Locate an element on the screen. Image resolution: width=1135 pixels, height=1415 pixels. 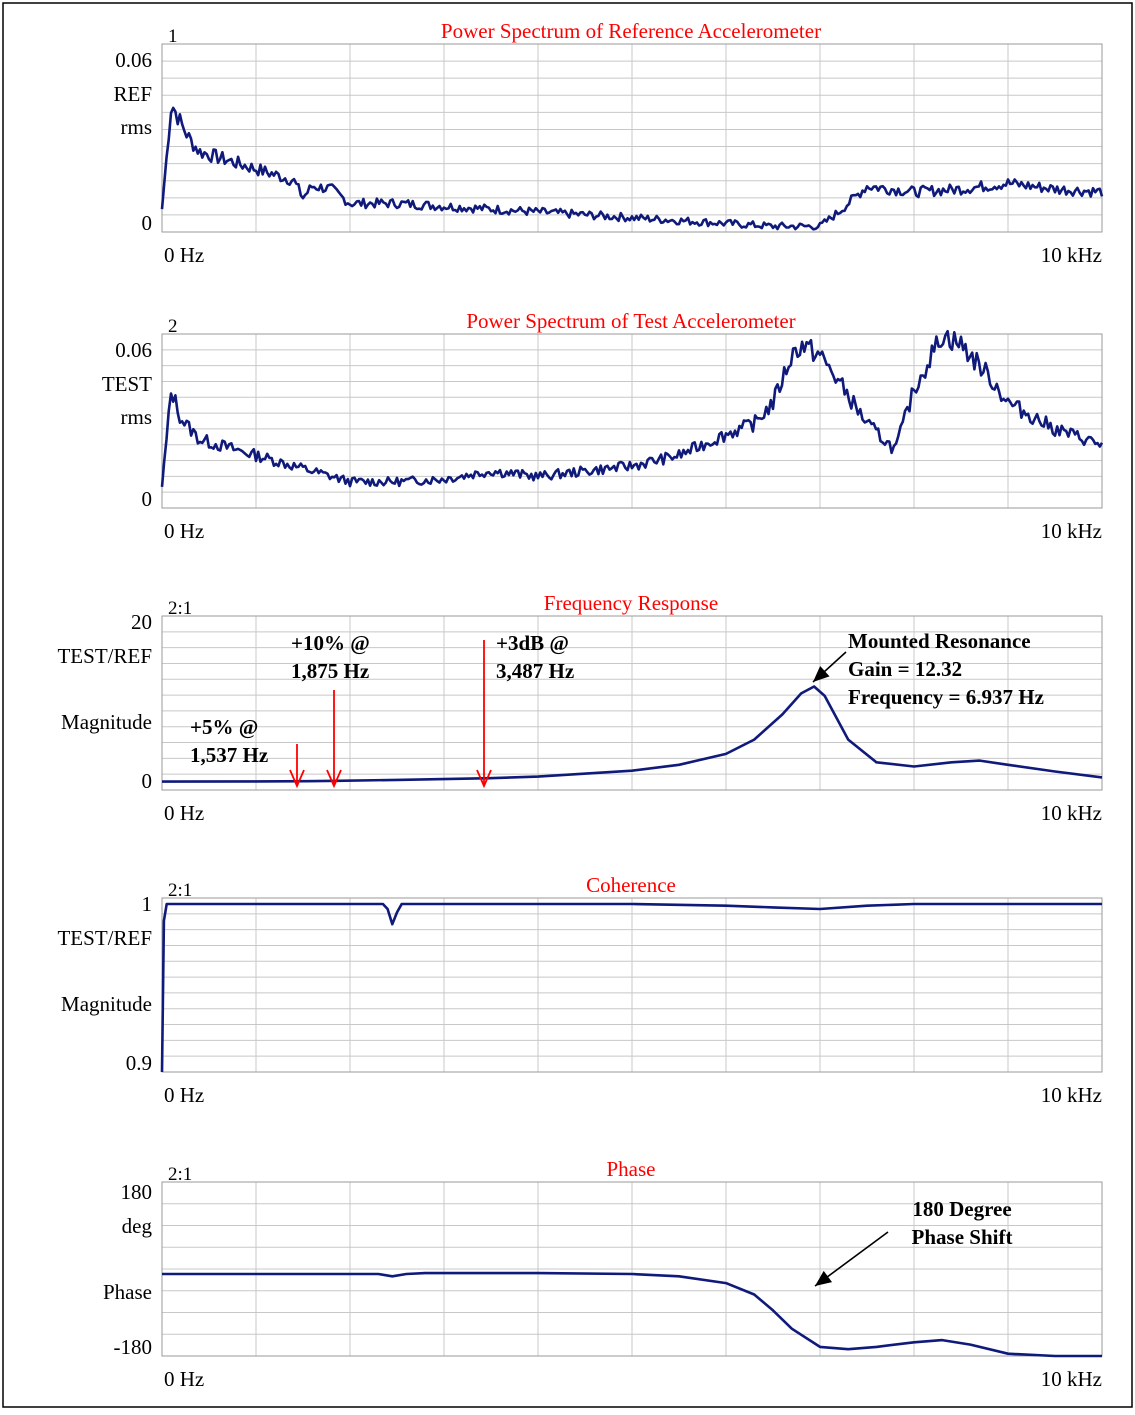
annotation: 180 Degree Phase Shift is located at coordinates (913, 1242).